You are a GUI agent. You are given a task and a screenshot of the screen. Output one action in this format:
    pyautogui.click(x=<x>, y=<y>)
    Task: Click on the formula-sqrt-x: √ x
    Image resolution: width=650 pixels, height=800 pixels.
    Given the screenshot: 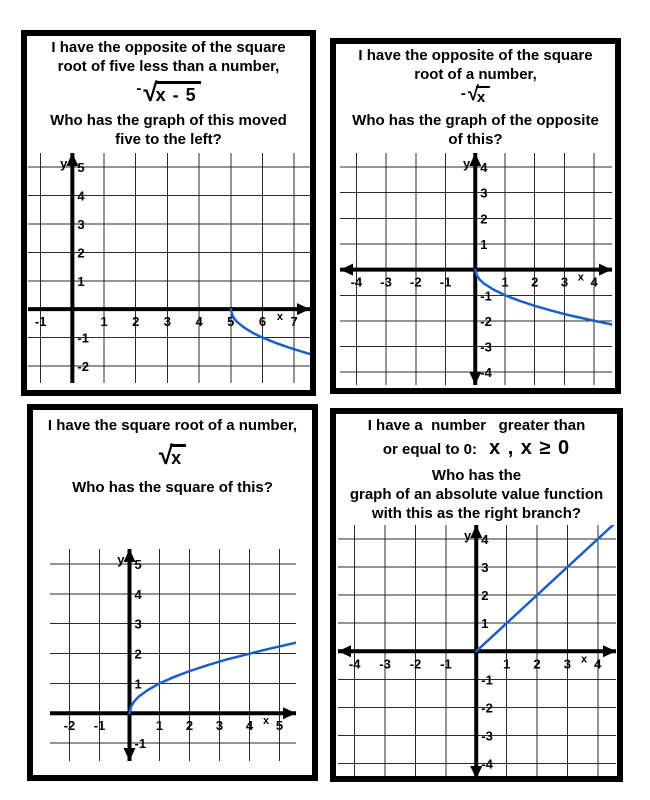 What is the action you would take?
    pyautogui.click(x=173, y=455)
    